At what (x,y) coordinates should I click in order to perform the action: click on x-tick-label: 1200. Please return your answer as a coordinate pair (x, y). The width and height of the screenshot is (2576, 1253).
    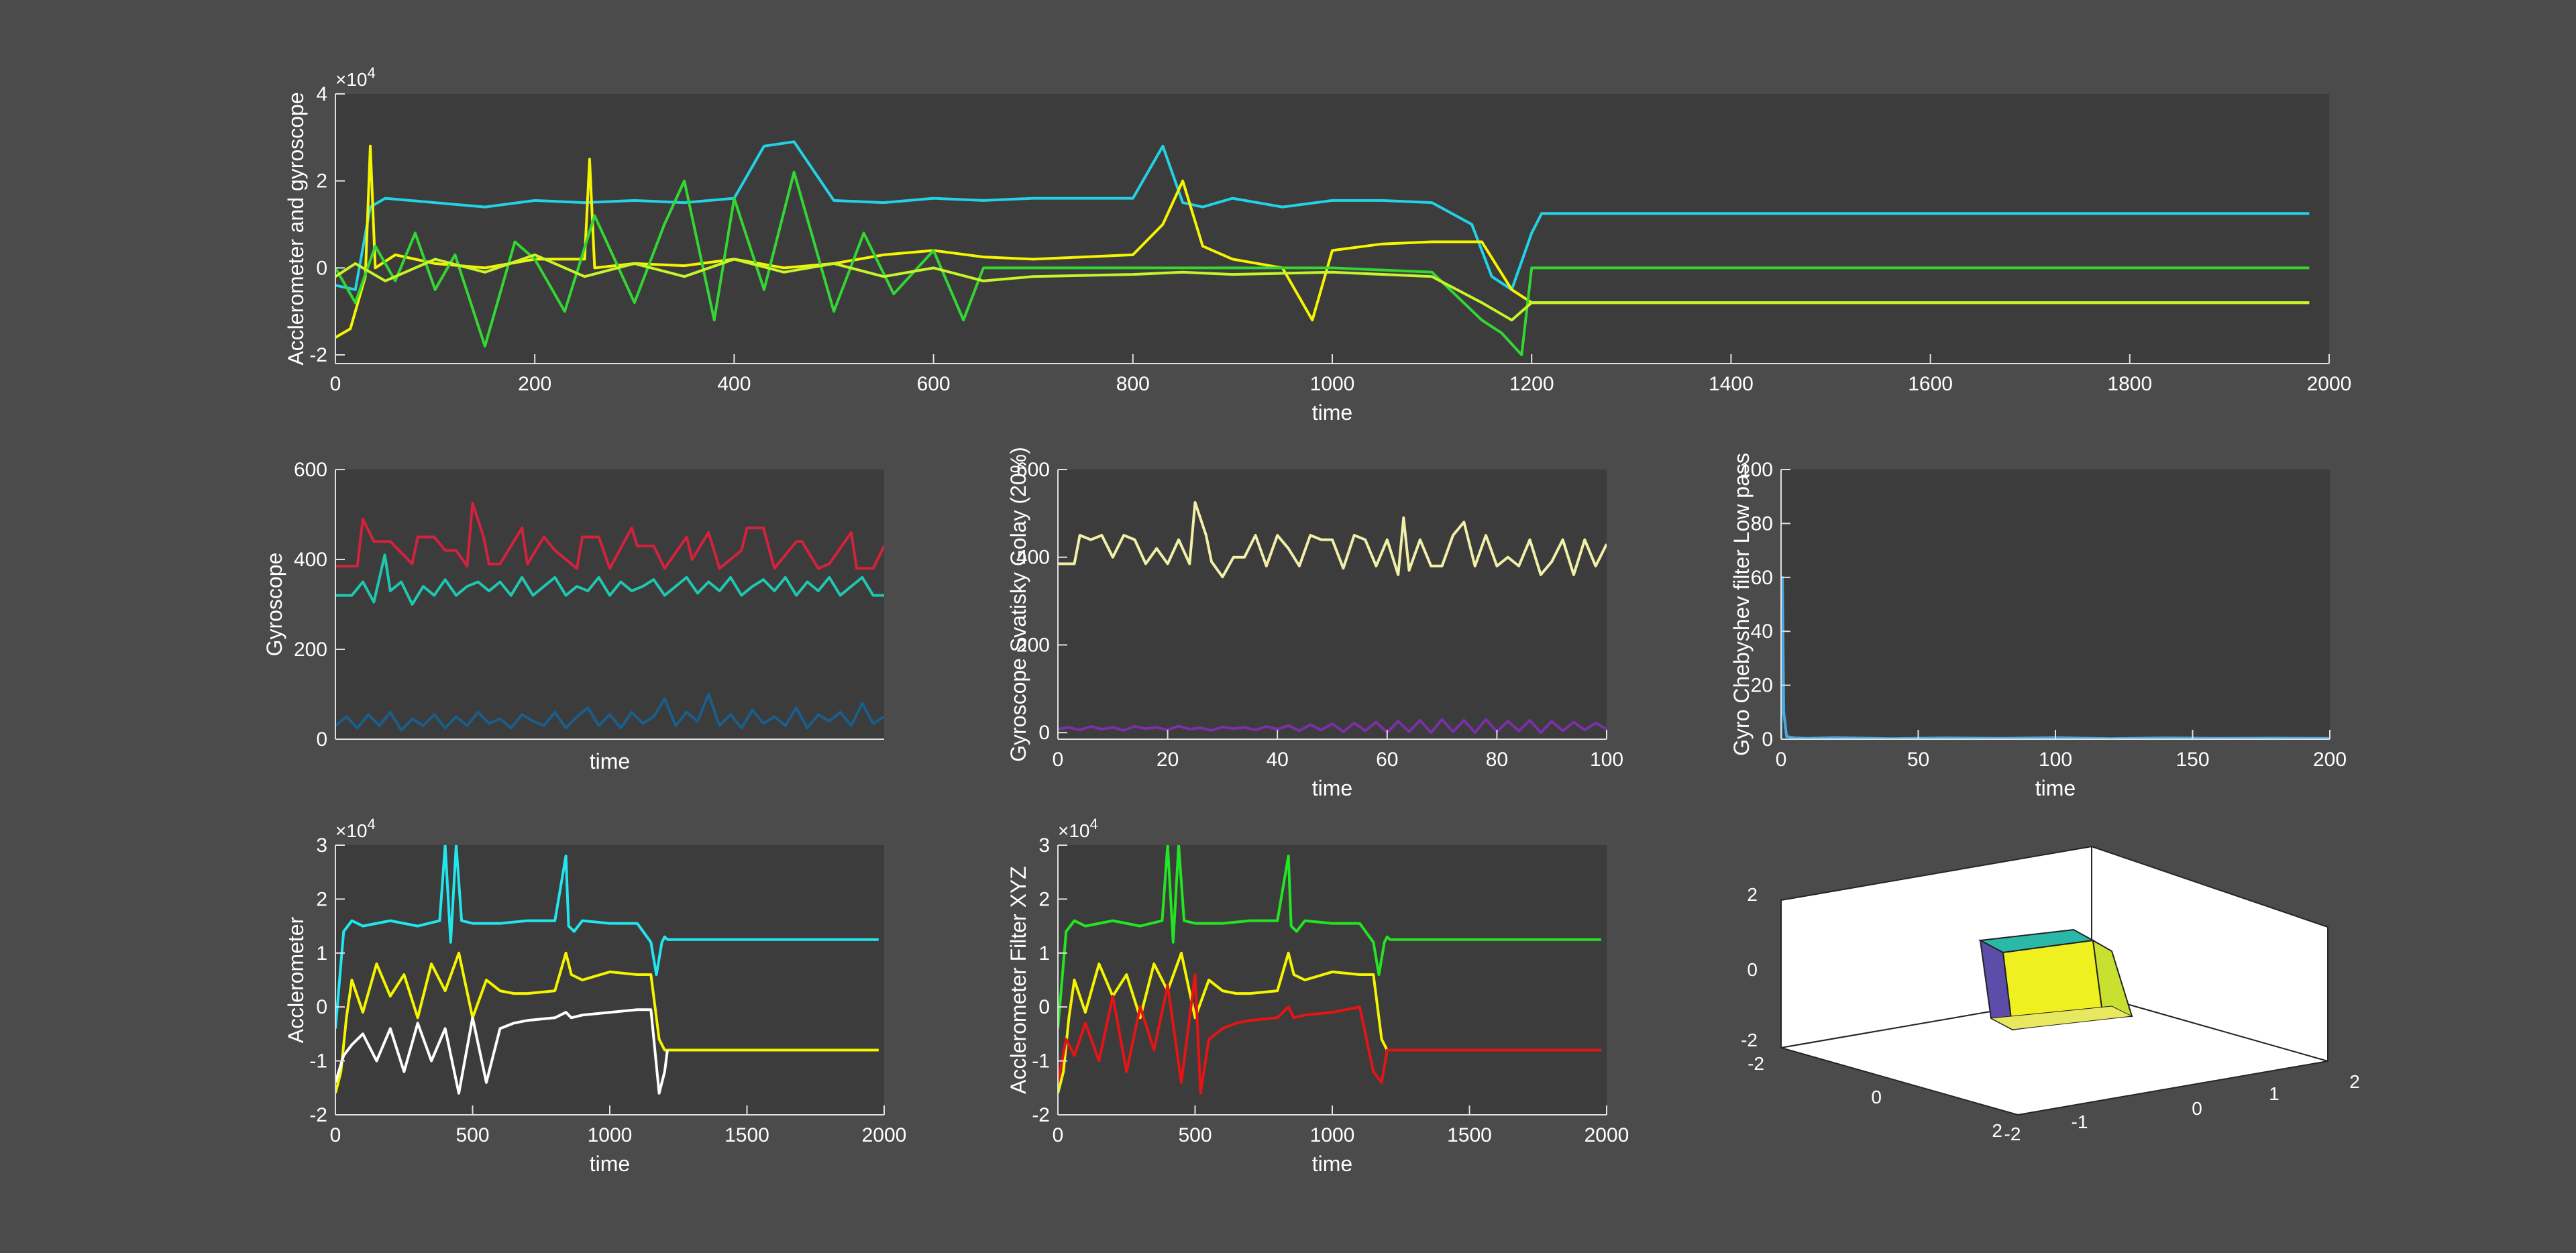
    Looking at the image, I should click on (1531, 384).